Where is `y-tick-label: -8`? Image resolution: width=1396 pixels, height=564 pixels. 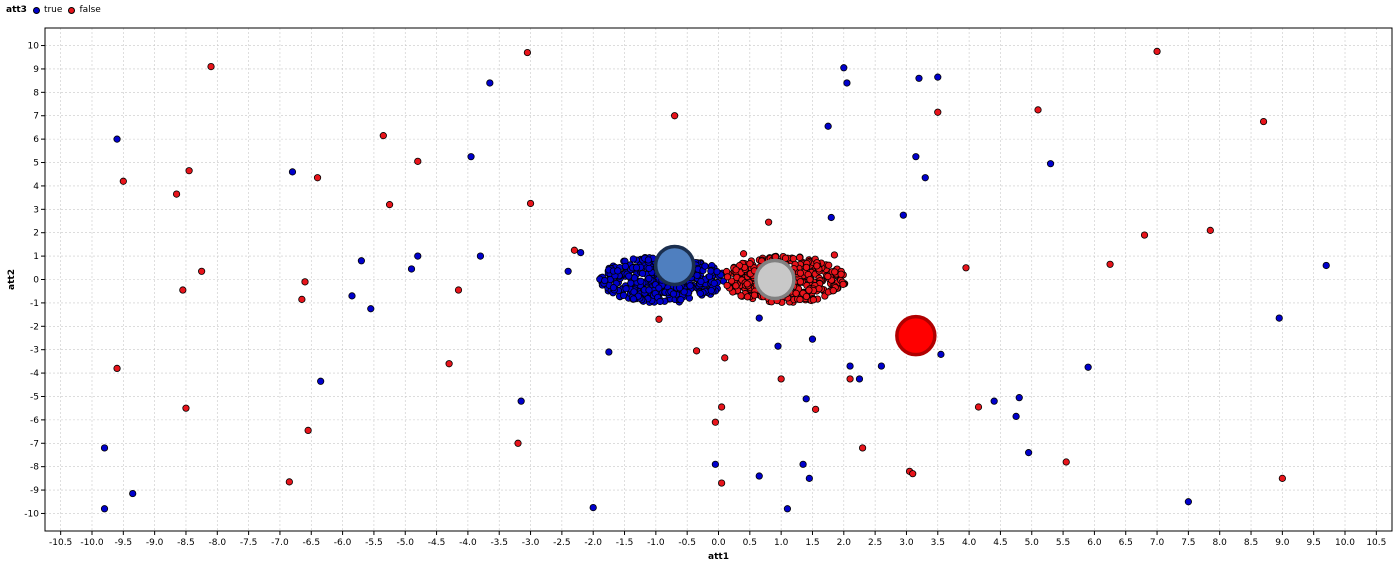
y-tick-label: -8 is located at coordinates (34, 468).